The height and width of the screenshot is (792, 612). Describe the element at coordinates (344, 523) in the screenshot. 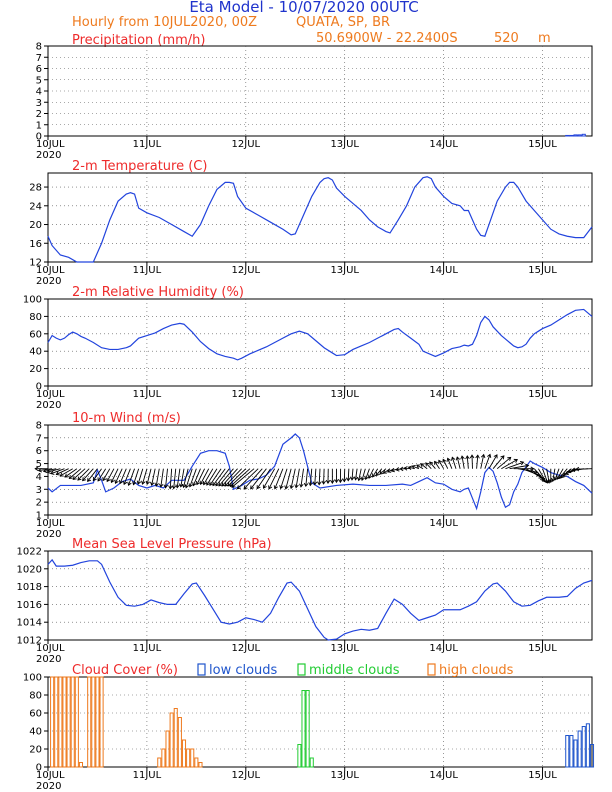

I see `wind-xtick-label: 13JUL` at that location.